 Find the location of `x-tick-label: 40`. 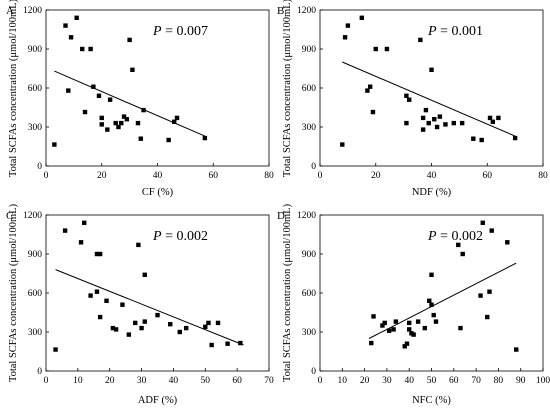

x-tick-label: 40 is located at coordinates (158, 176).